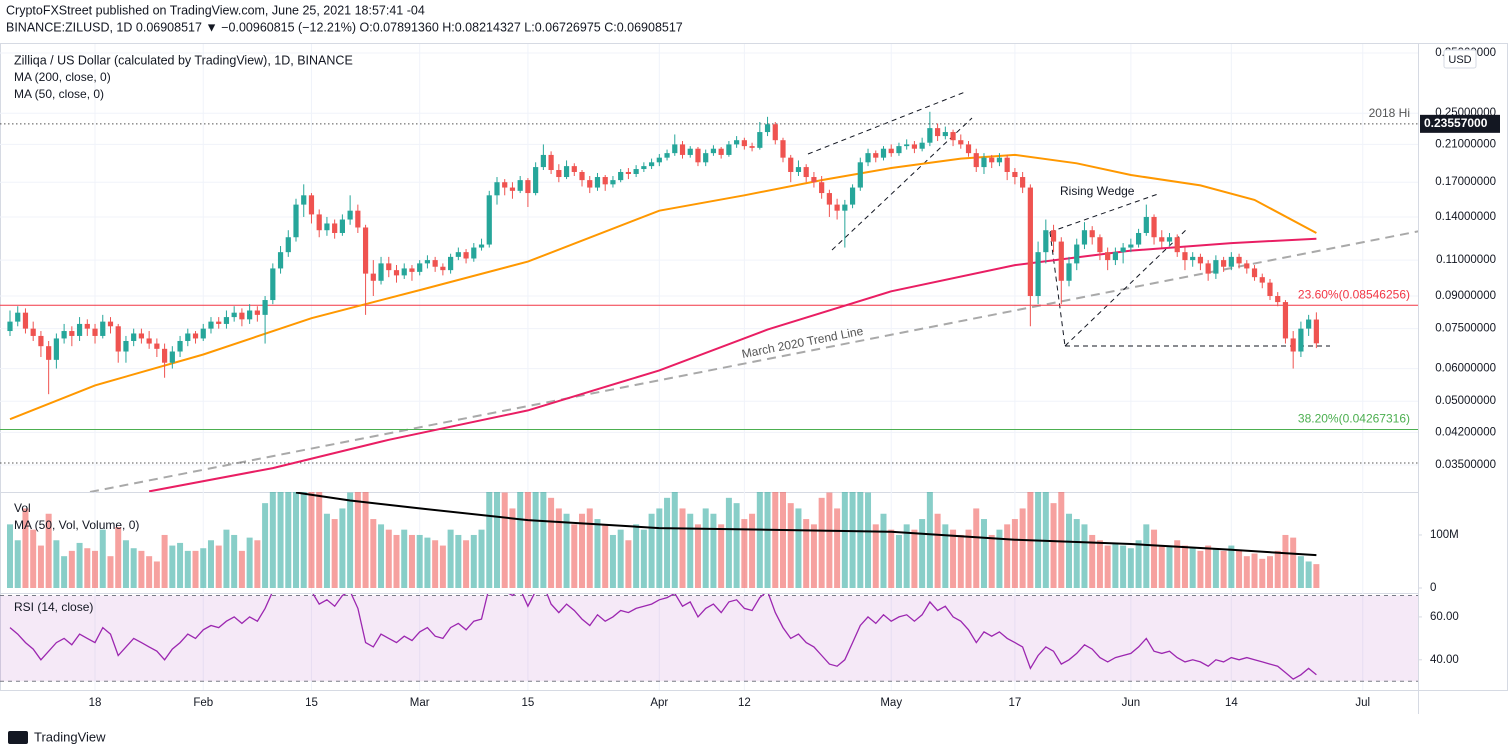 The height and width of the screenshot is (755, 1508). What do you see at coordinates (59, 94) in the screenshot?
I see `legend-entry: MA (50, close, 0)` at bounding box center [59, 94].